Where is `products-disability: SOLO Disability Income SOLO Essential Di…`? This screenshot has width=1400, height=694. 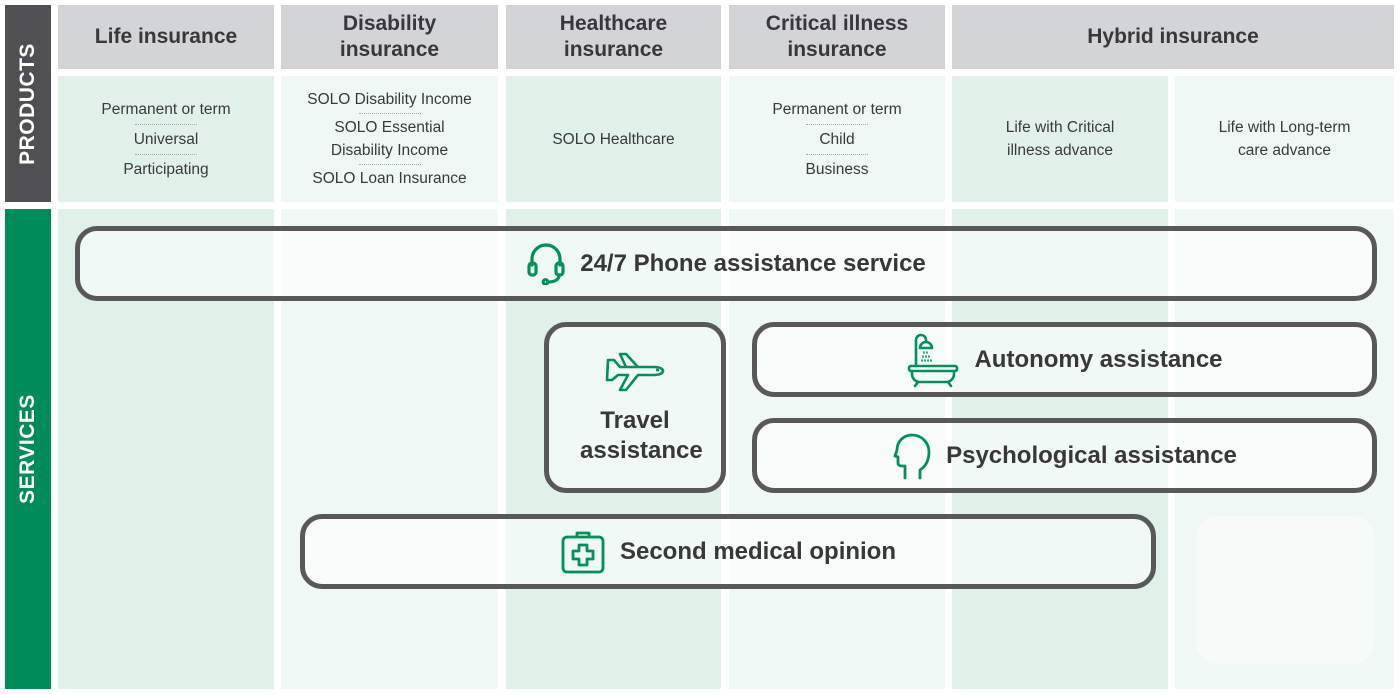
products-disability: SOLO Disability Income SOLO Essential Di… is located at coordinates (389, 139).